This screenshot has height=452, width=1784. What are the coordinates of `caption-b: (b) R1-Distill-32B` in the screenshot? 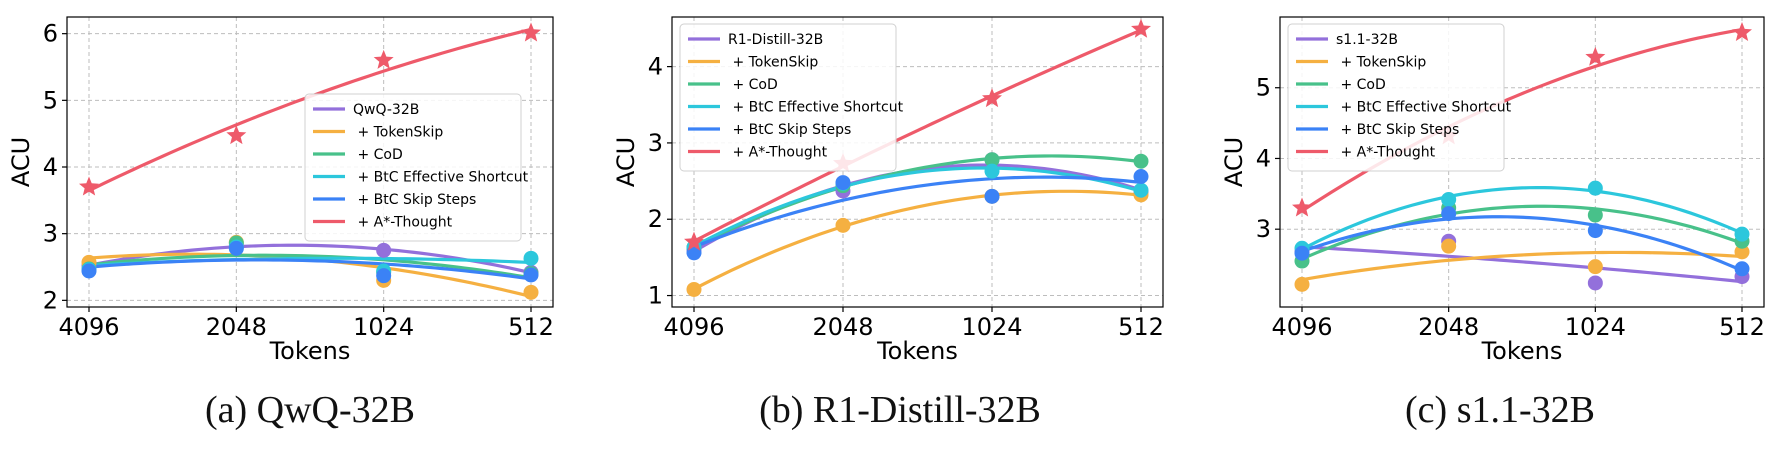 It's located at (900, 410).